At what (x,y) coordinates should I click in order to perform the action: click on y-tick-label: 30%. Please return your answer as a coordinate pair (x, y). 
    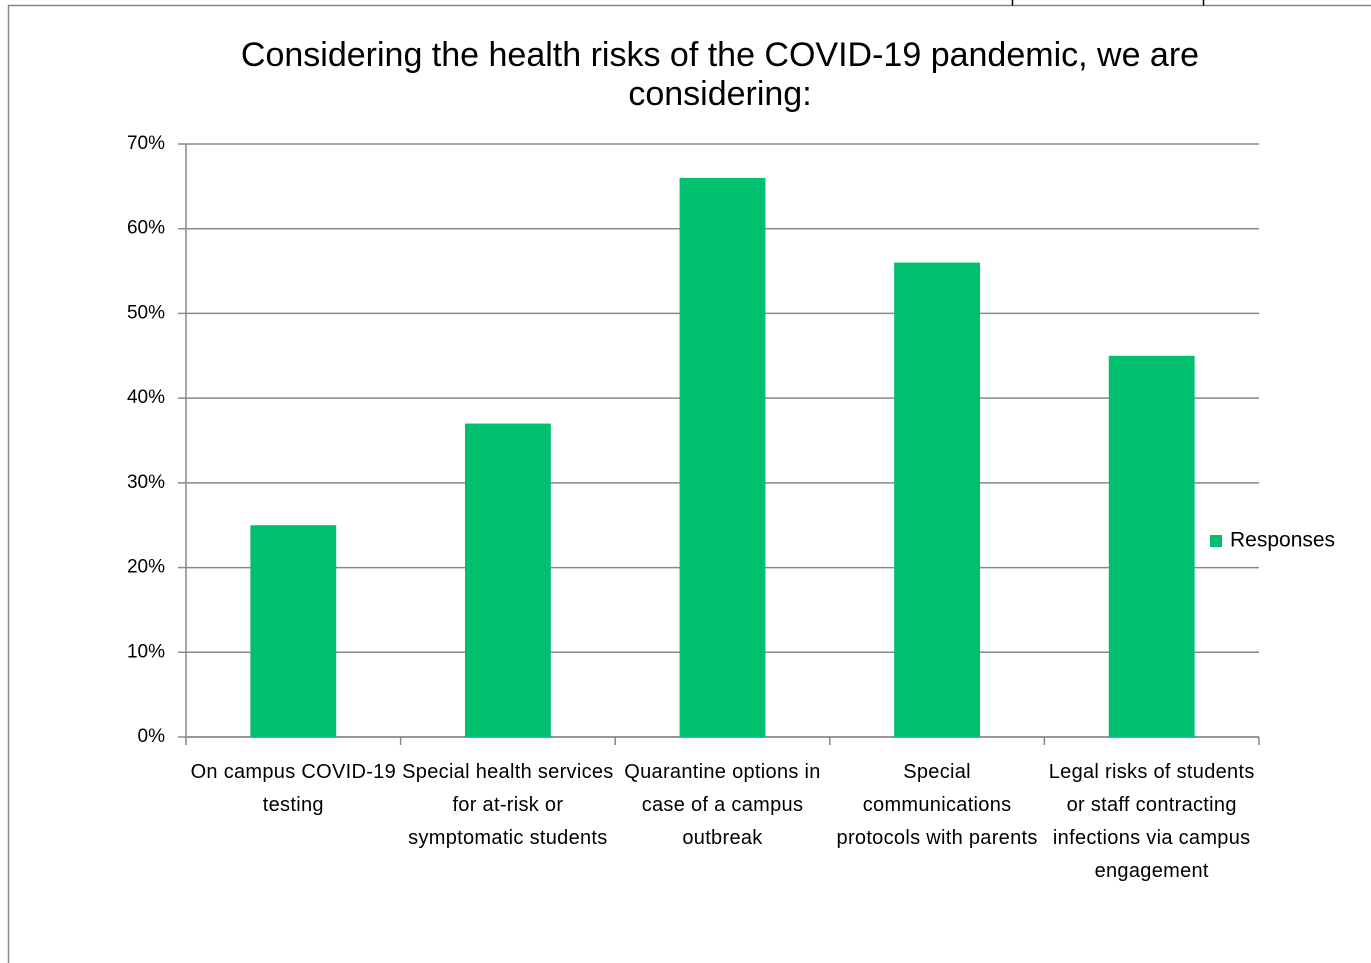
    Looking at the image, I should click on (146, 482).